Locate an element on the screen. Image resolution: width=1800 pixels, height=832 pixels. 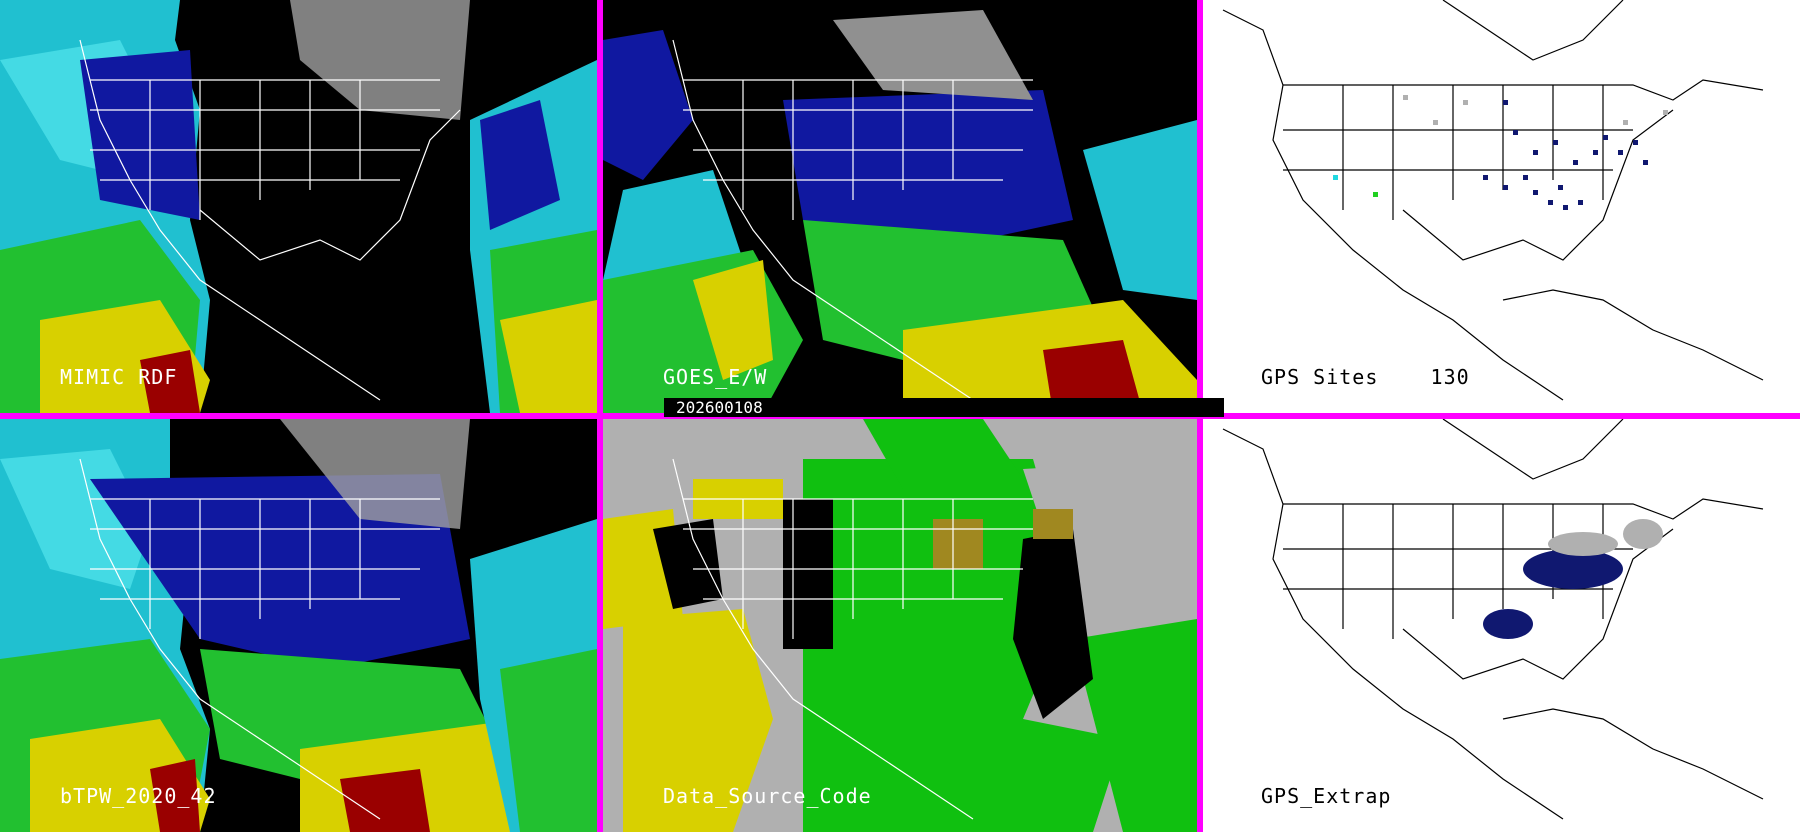
panel-label: GPS_Extrap is located at coordinates (1326, 796).